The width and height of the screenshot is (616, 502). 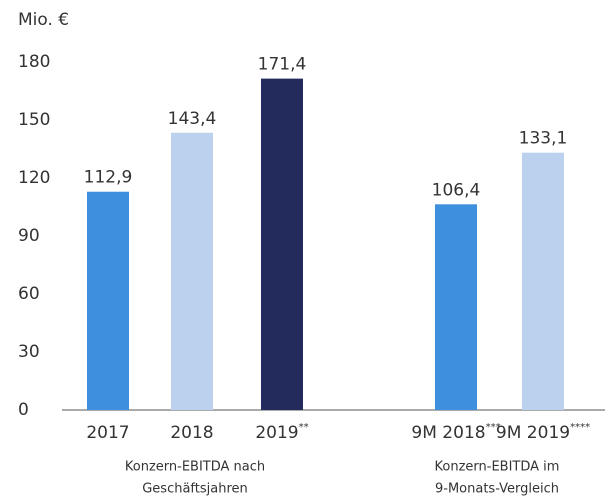 I want to click on y-tick-label: 120, so click(x=34, y=178).